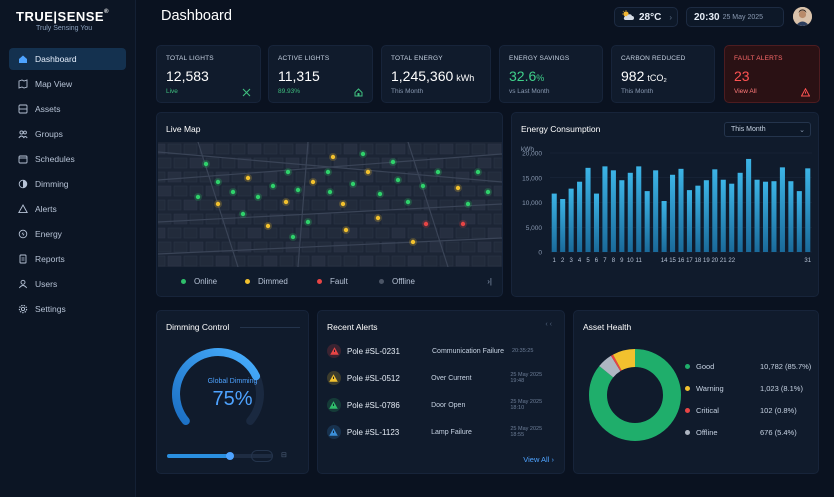  Describe the element at coordinates (646, 17) in the screenshot. I see `weather-widget: 28°C ›` at that location.